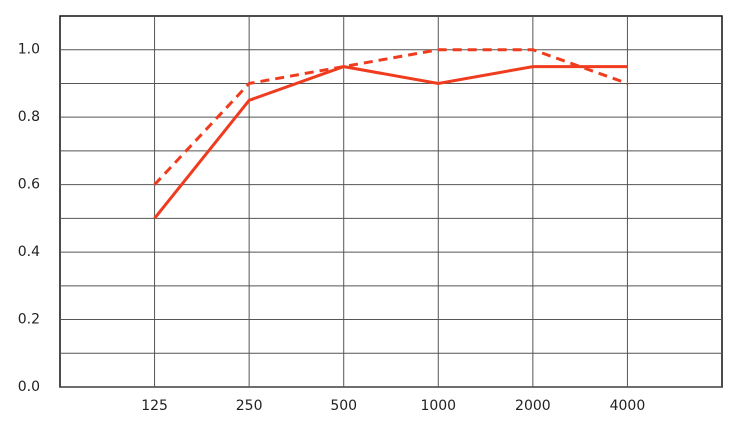  What do you see at coordinates (343, 406) in the screenshot?
I see `x-tick-label: 500` at bounding box center [343, 406].